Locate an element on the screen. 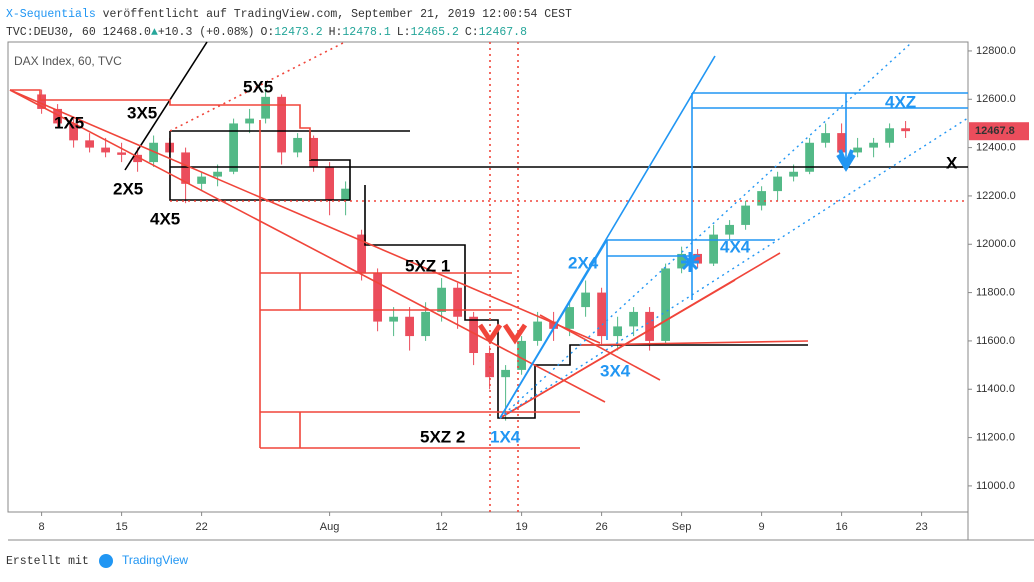 The width and height of the screenshot is (1034, 582). footer-made-with: Erstellt mit is located at coordinates (47, 561).